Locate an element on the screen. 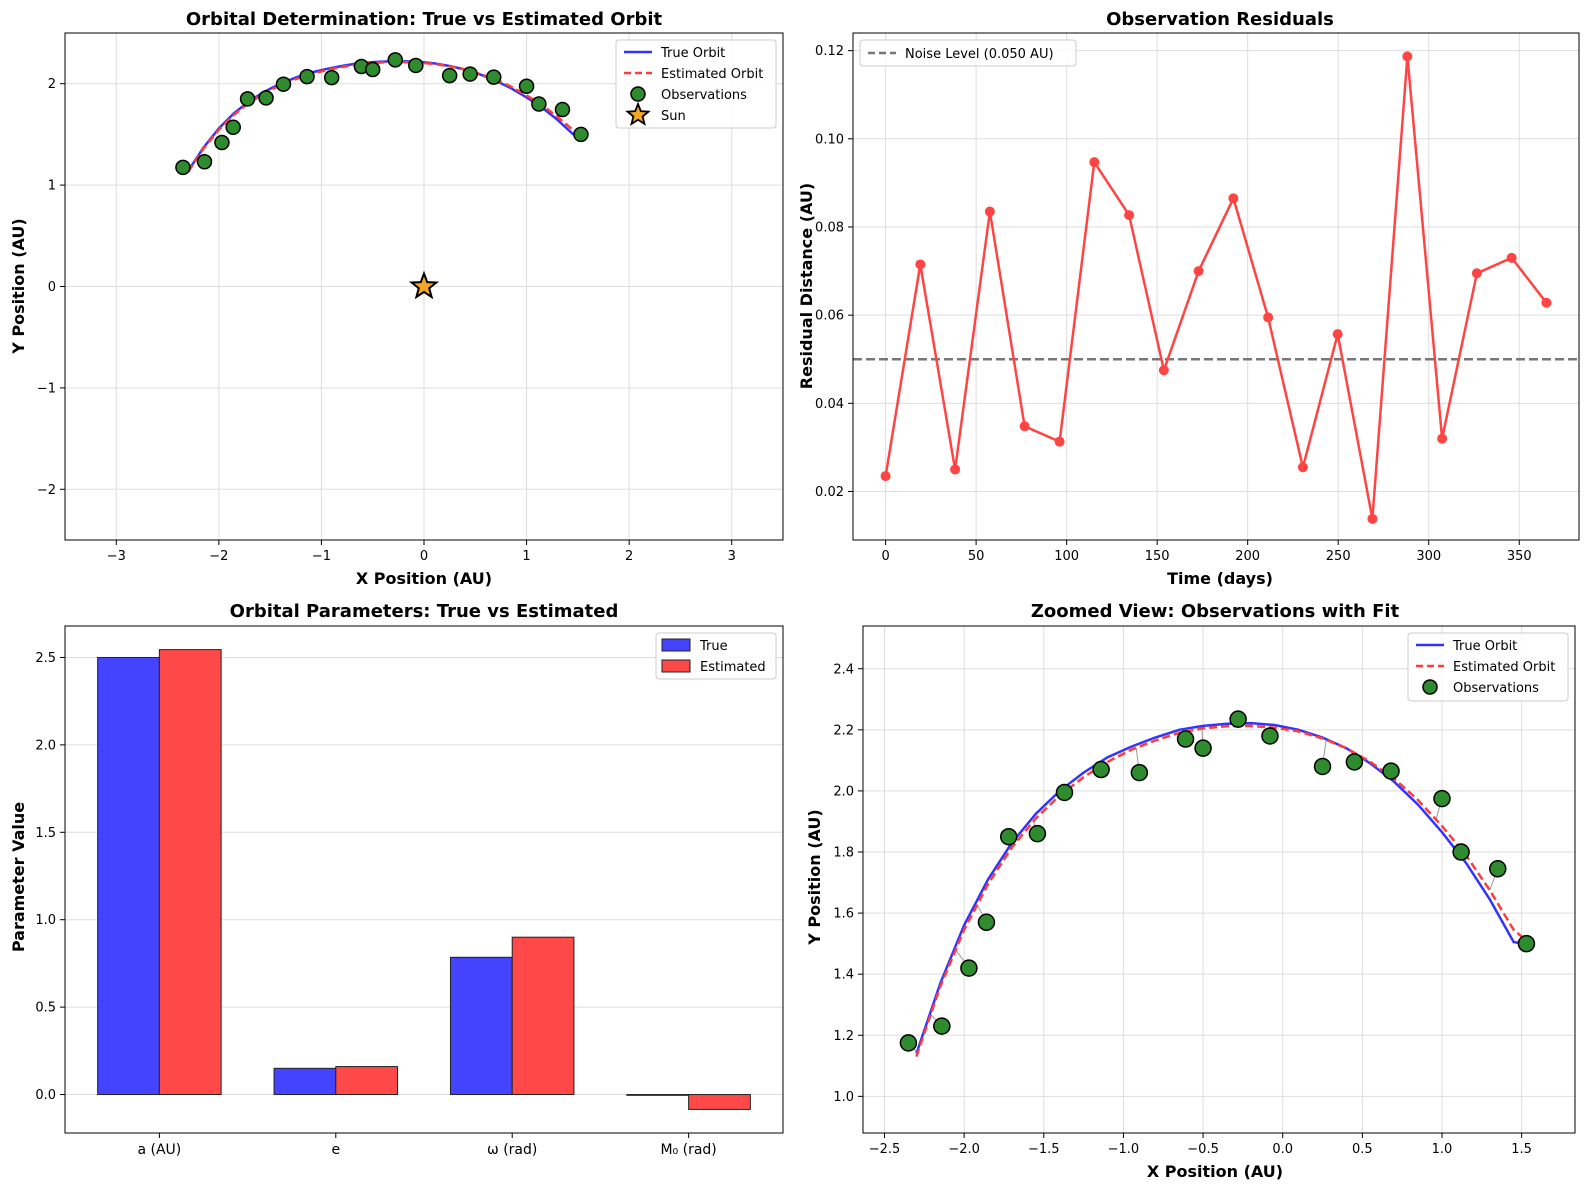  orbit-legend-box is located at coordinates (696, 84).